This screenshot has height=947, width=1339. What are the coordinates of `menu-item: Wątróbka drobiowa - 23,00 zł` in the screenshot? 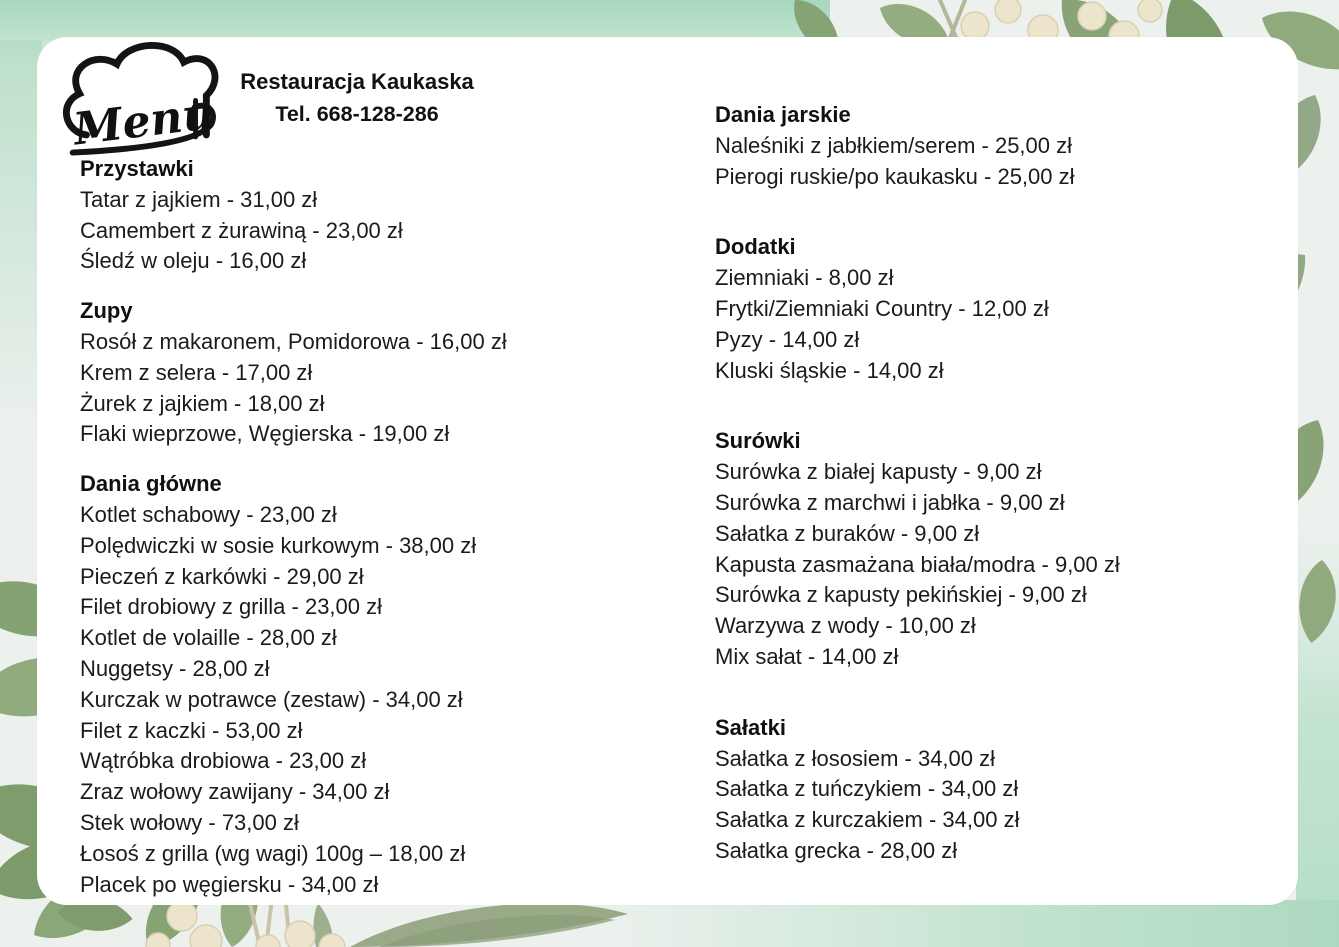 It's located at (223, 761).